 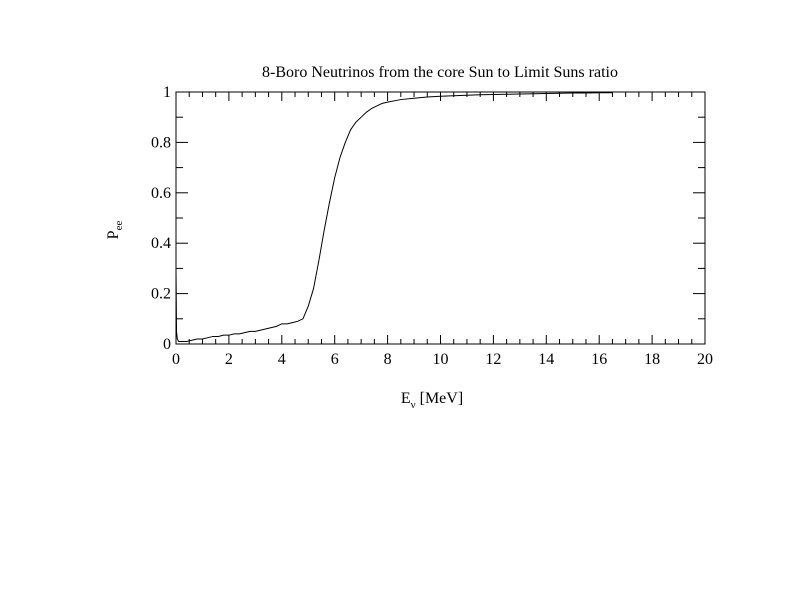 What do you see at coordinates (167, 344) in the screenshot?
I see `y-tick-label: 0` at bounding box center [167, 344].